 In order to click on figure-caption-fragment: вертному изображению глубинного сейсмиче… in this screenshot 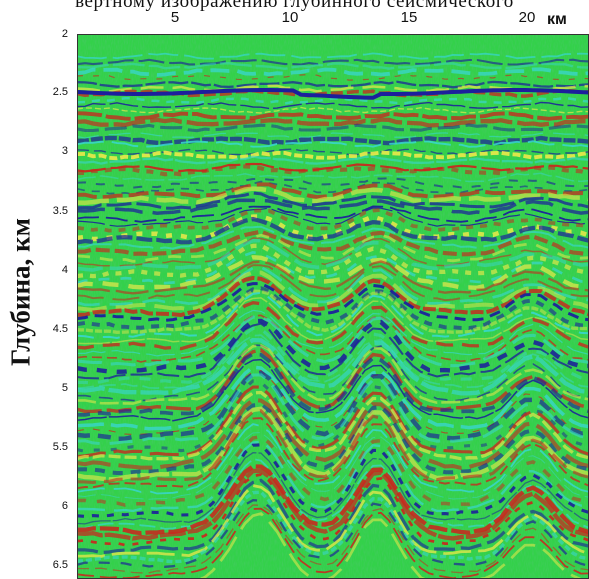, I will do `click(294, 6)`.